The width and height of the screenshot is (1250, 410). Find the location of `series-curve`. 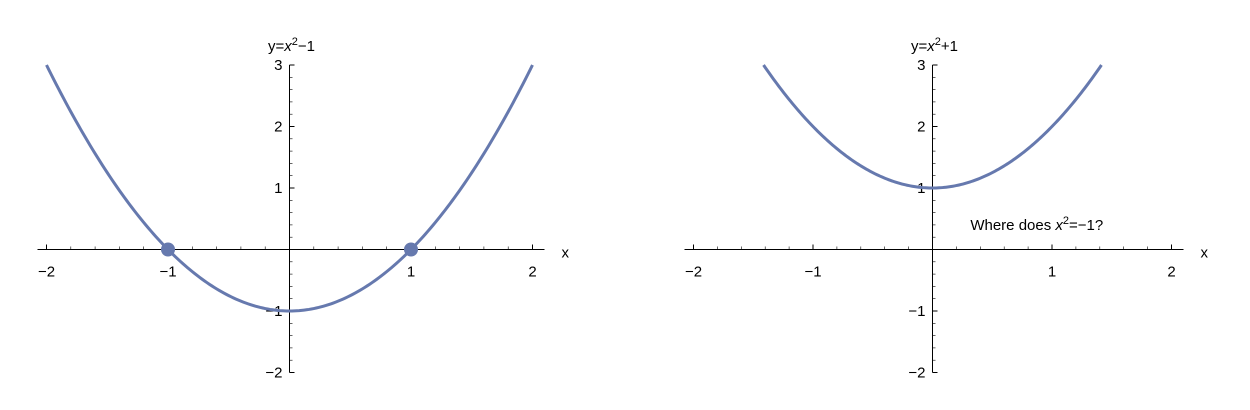

series-curve is located at coordinates (932, 127).